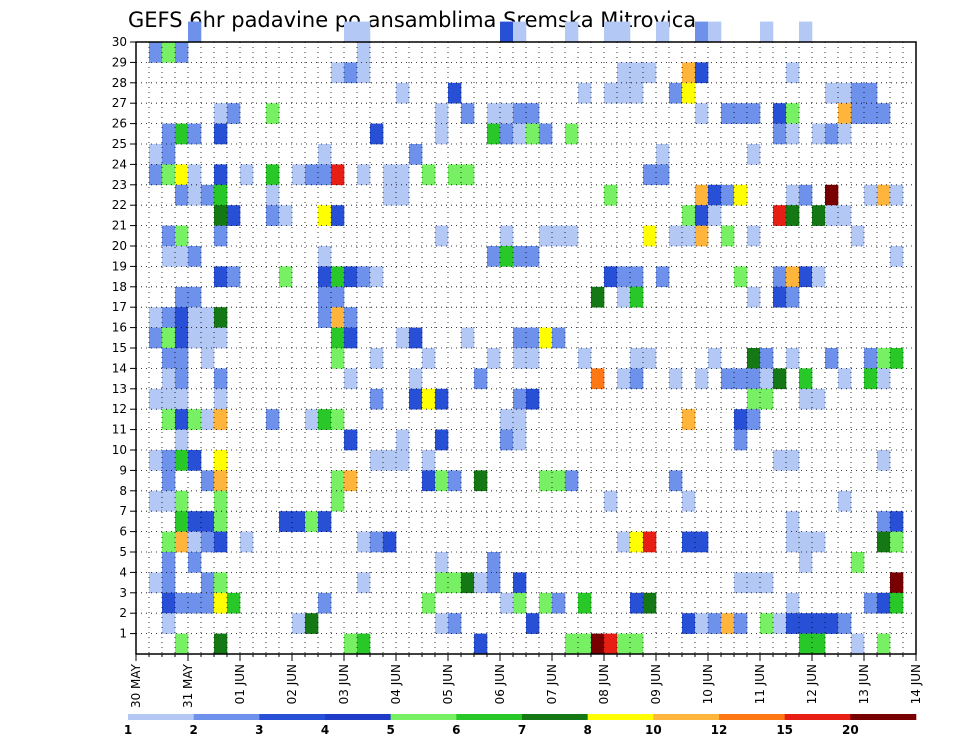 This screenshot has height=742, width=960. I want to click on y-tick-label: 21, so click(119, 226).